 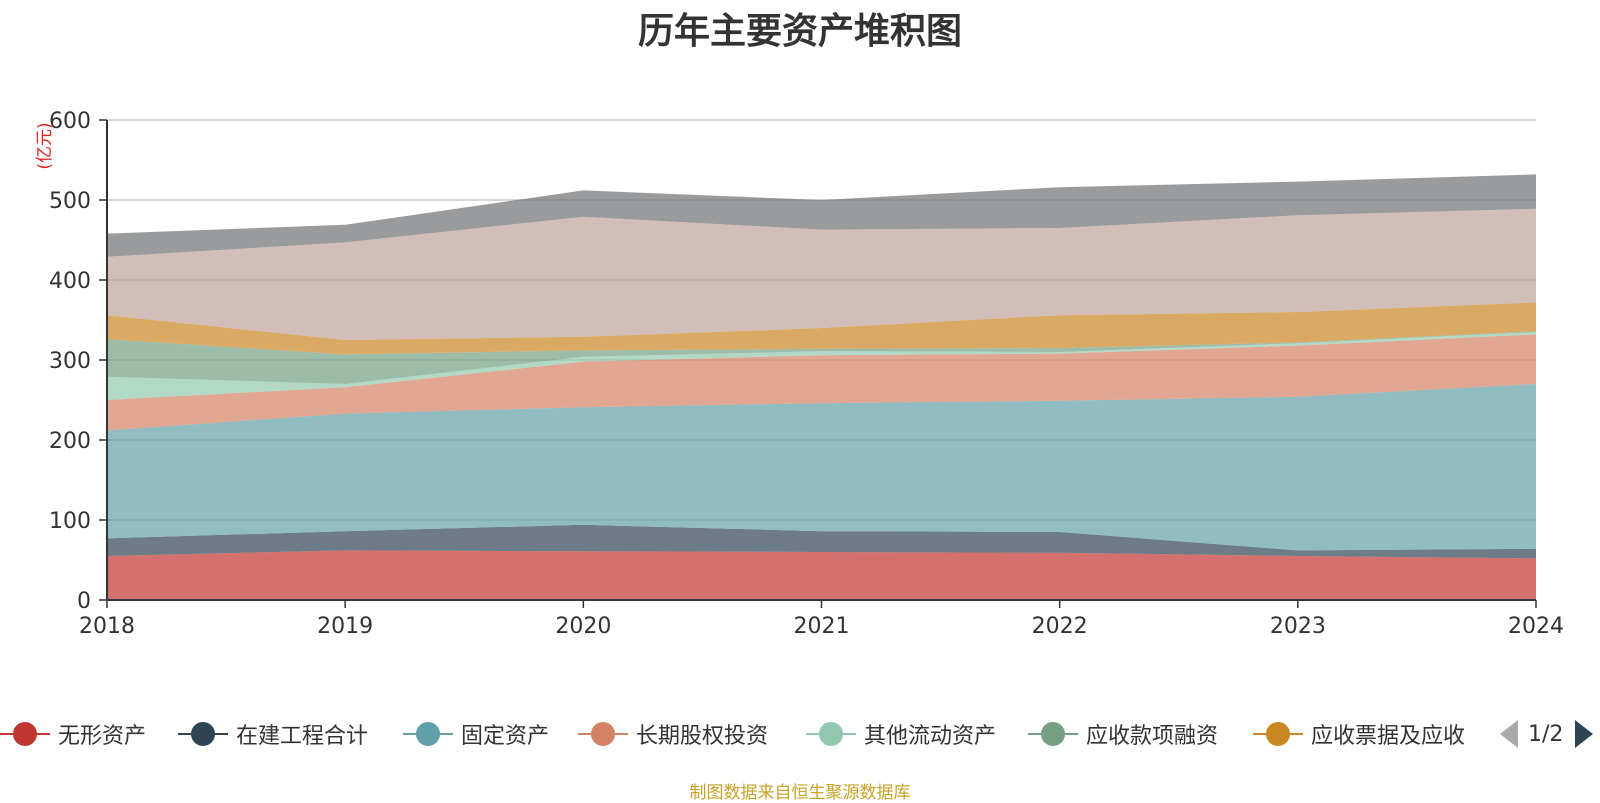 I want to click on y-tick-label: 400, so click(x=70, y=281).